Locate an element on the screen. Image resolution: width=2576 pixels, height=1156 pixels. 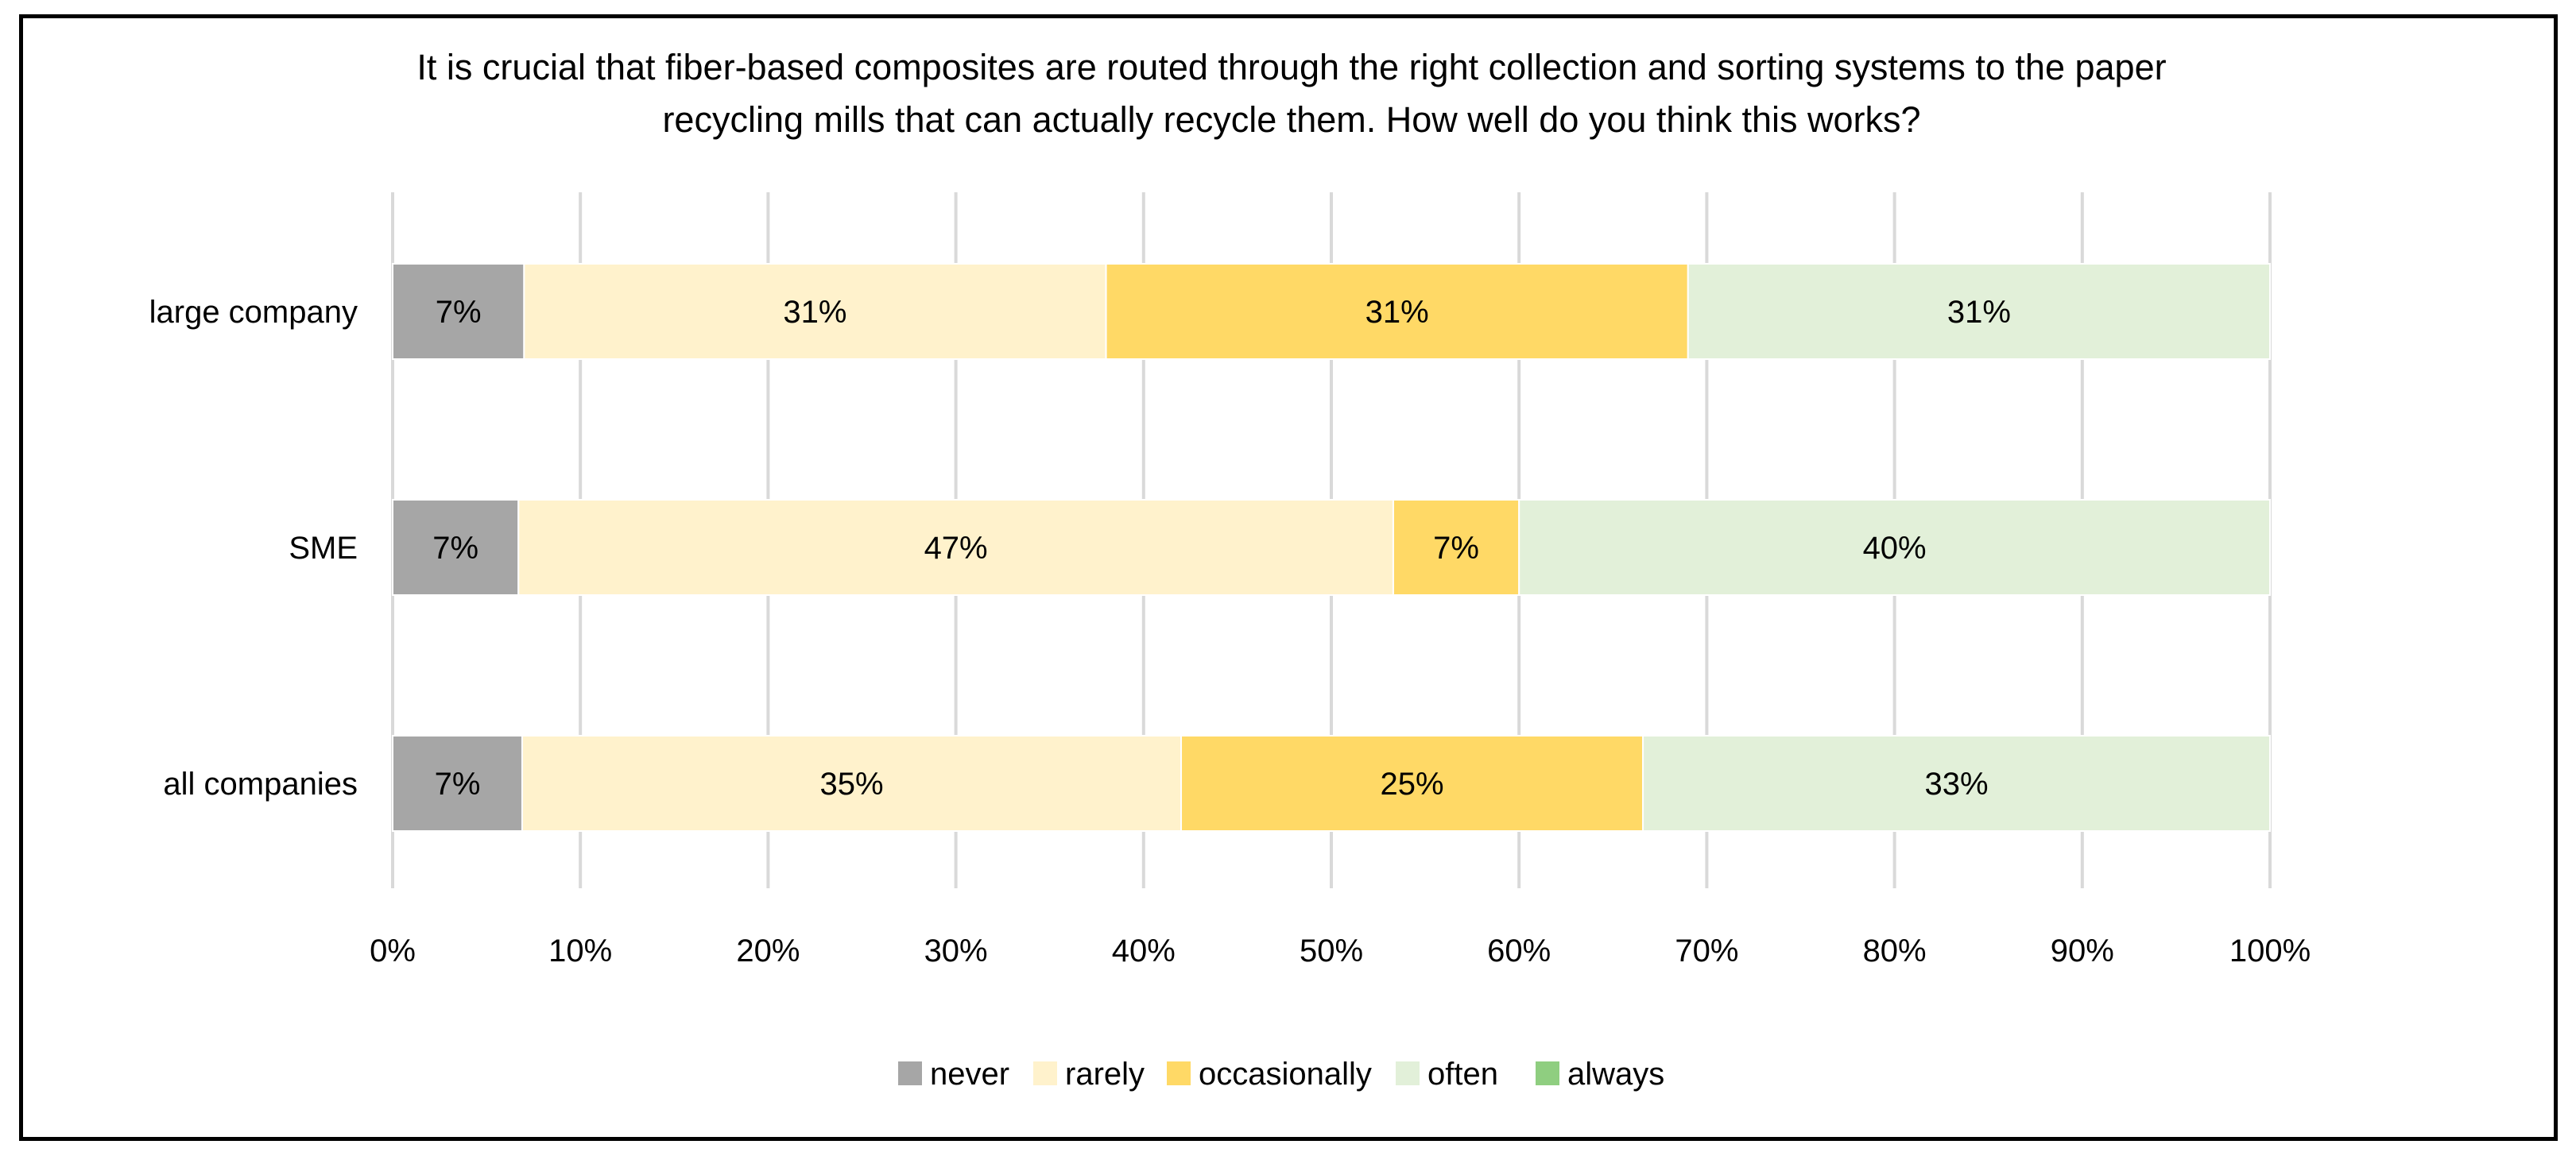
bar-sme-never is located at coordinates (456, 547).